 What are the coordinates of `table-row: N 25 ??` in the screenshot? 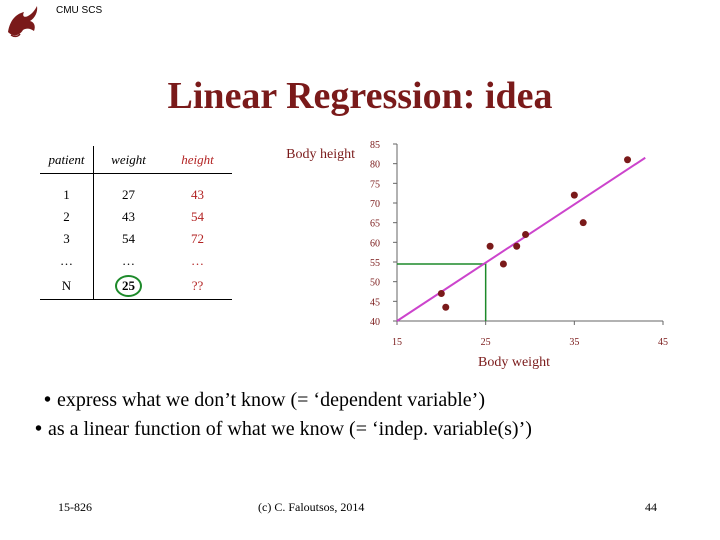 It's located at (136, 286).